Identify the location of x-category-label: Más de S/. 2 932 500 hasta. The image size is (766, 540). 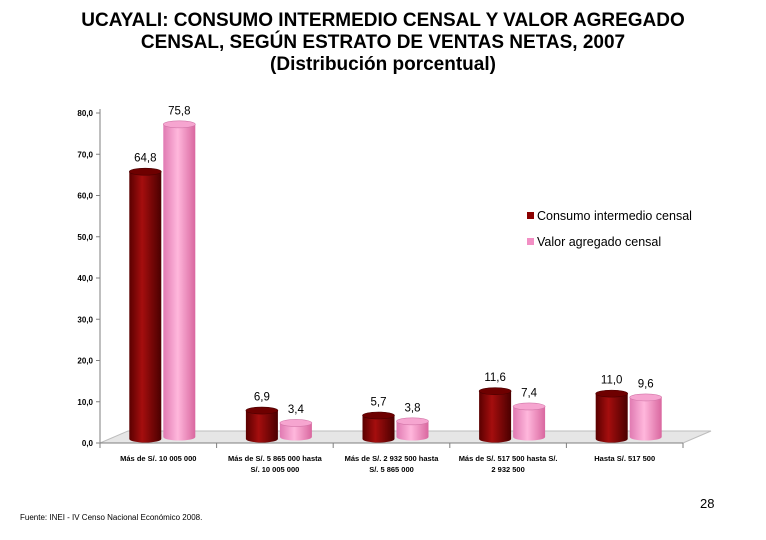
(392, 458).